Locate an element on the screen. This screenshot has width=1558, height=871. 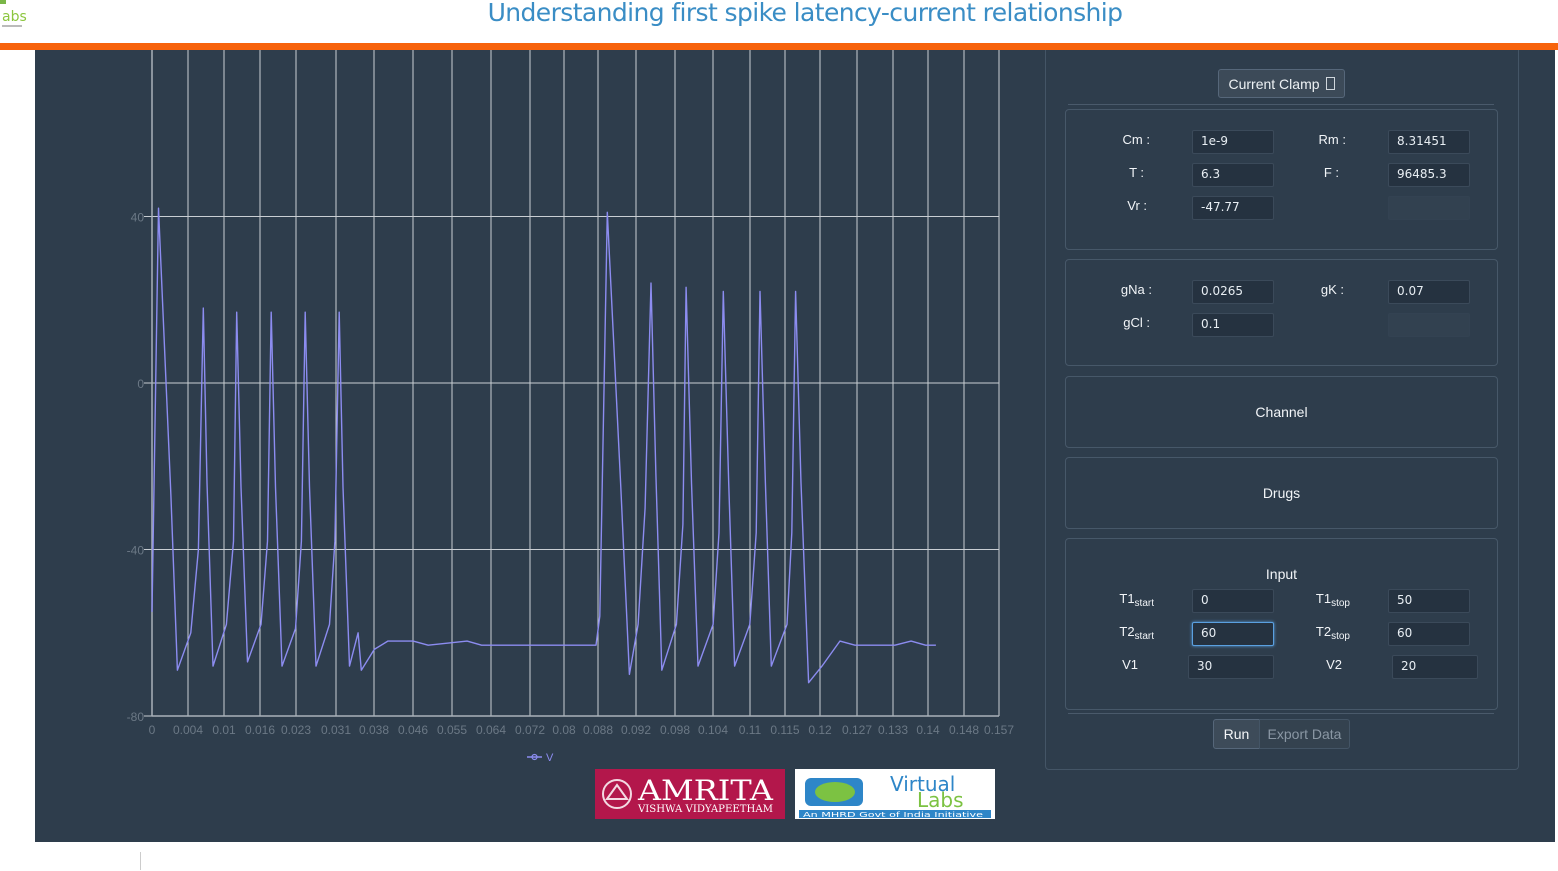
x-tick-label: 0.01 is located at coordinates (224, 730).